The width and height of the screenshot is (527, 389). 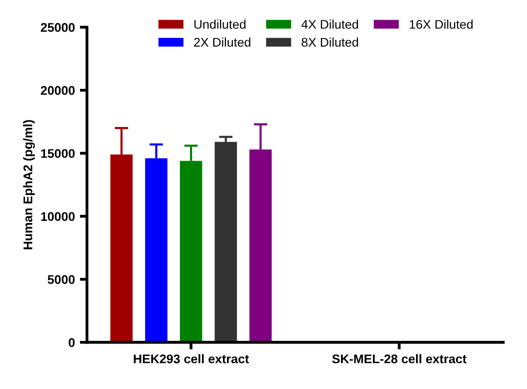 I want to click on legend-label: Undiluted, so click(x=220, y=24).